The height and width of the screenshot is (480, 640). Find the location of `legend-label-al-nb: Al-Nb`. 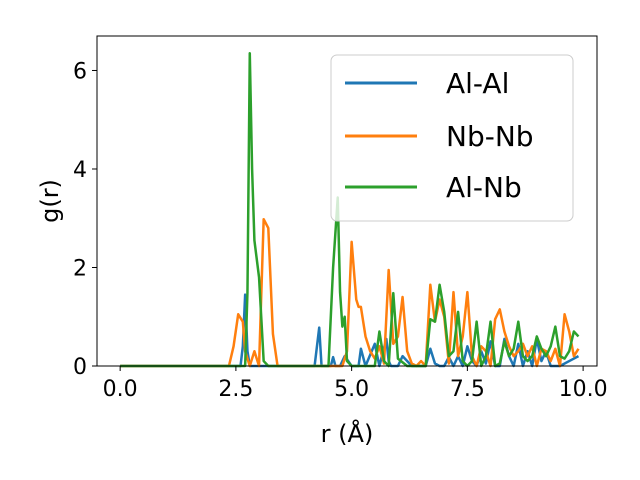

legend-label-al-nb: Al-Nb is located at coordinates (484, 187).